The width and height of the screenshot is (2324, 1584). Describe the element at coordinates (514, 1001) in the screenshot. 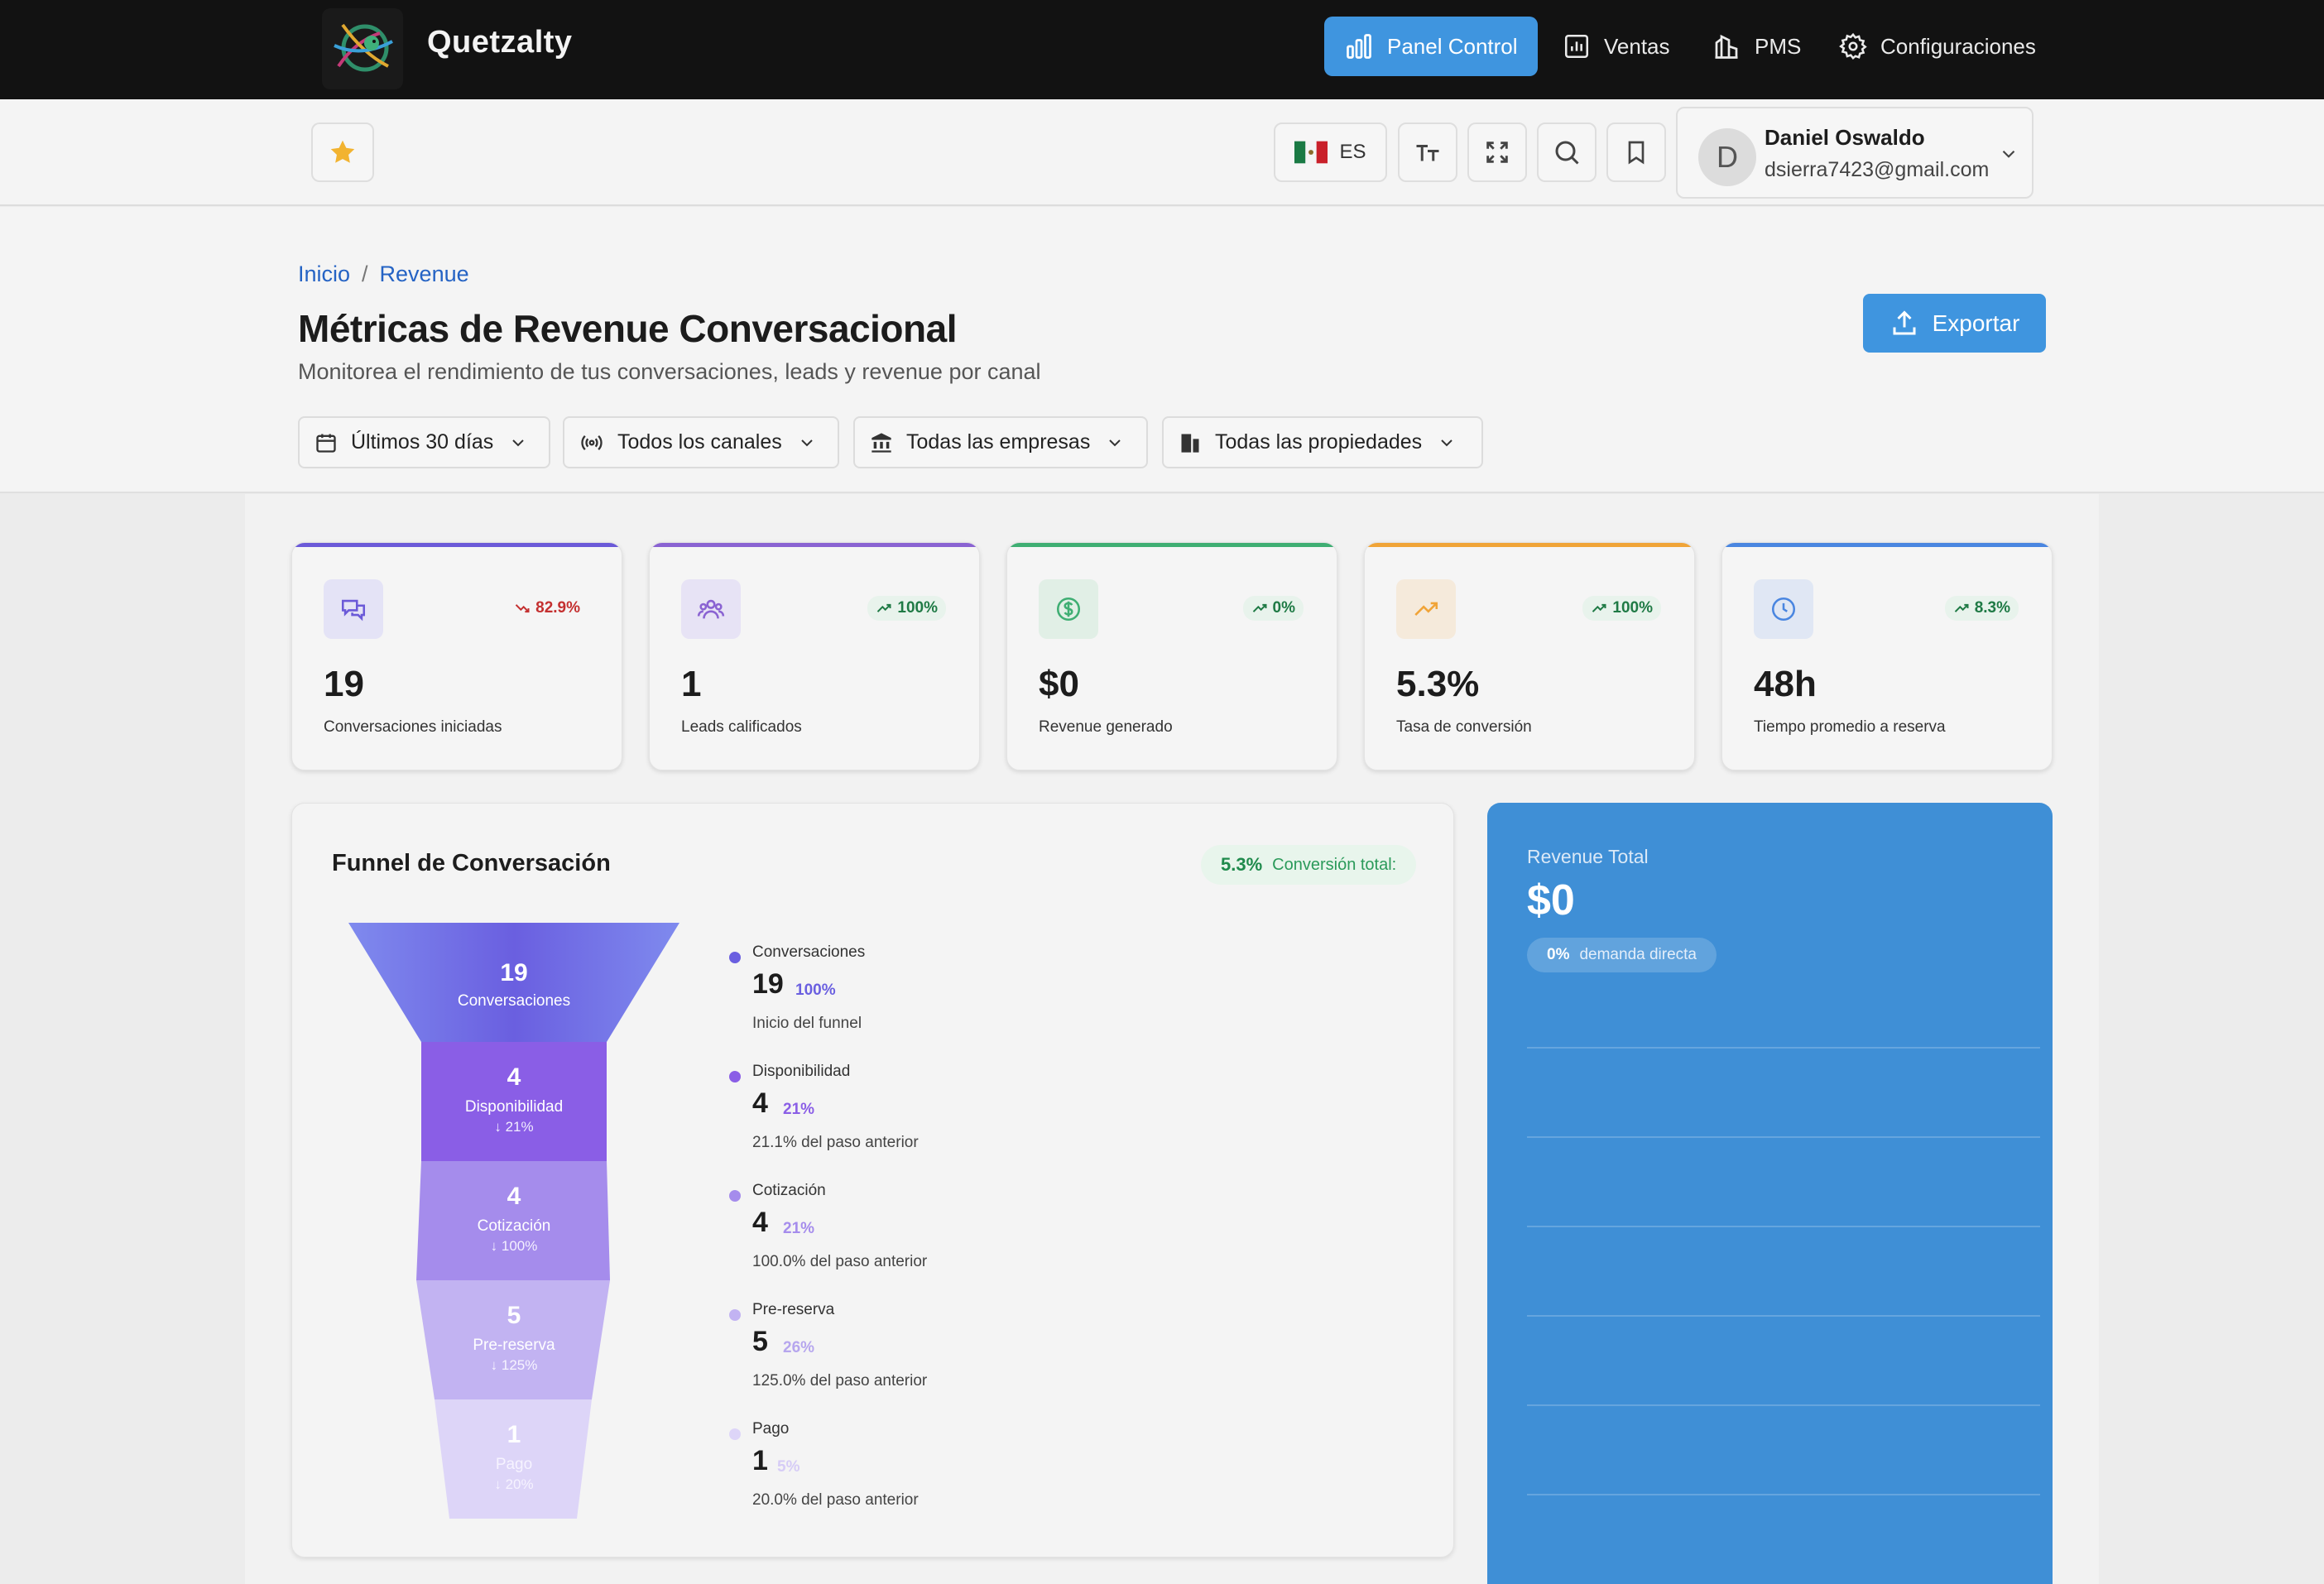

I see `funnel-stage-name: Conversaciones` at that location.